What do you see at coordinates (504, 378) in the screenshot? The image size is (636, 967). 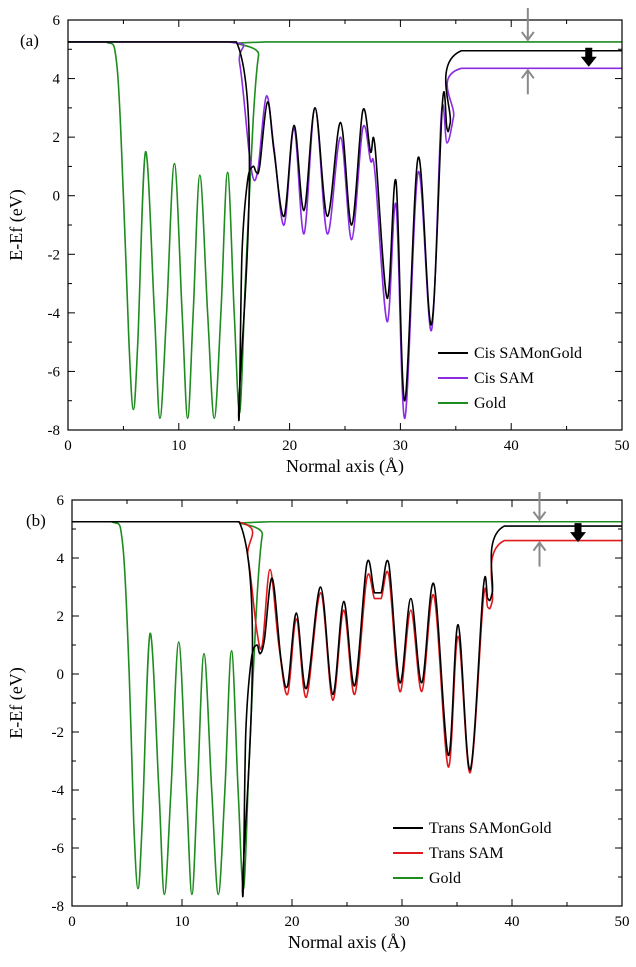 I see `legend-label: Cis SAM` at bounding box center [504, 378].